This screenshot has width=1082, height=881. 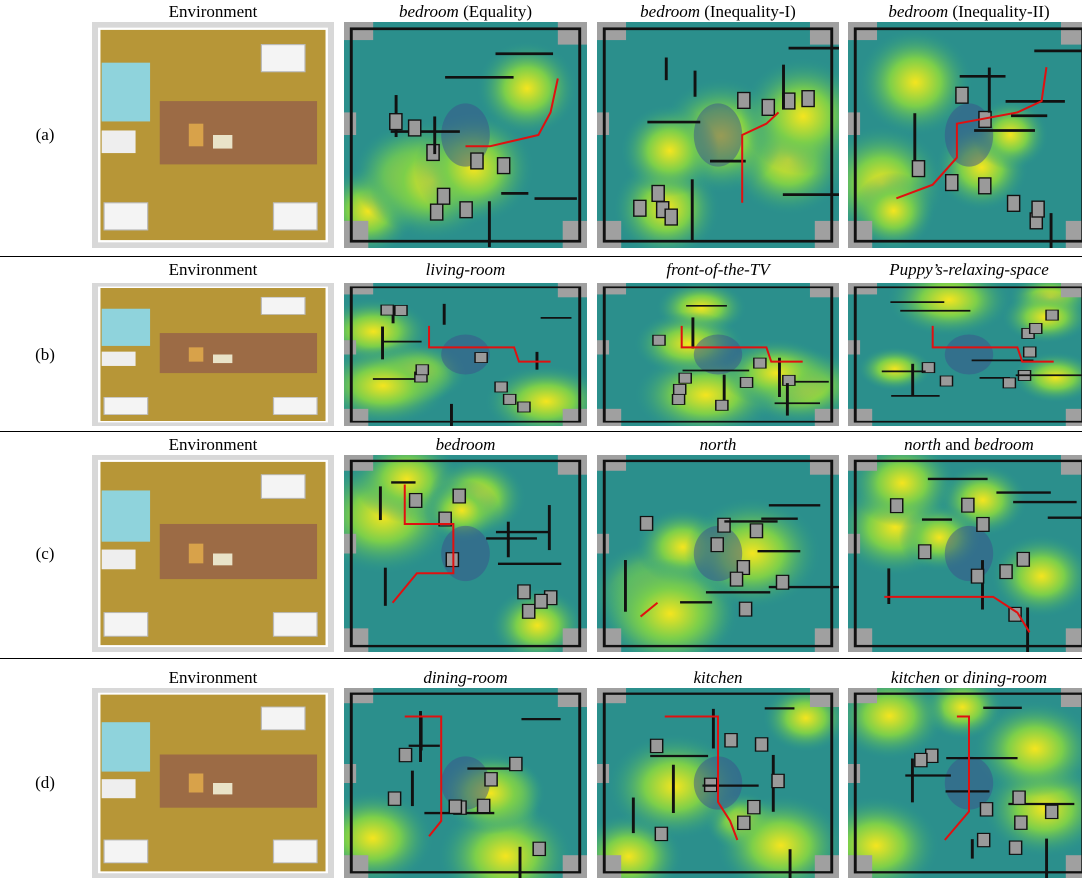 I want to click on title-part: (Equality), so click(x=495, y=11).